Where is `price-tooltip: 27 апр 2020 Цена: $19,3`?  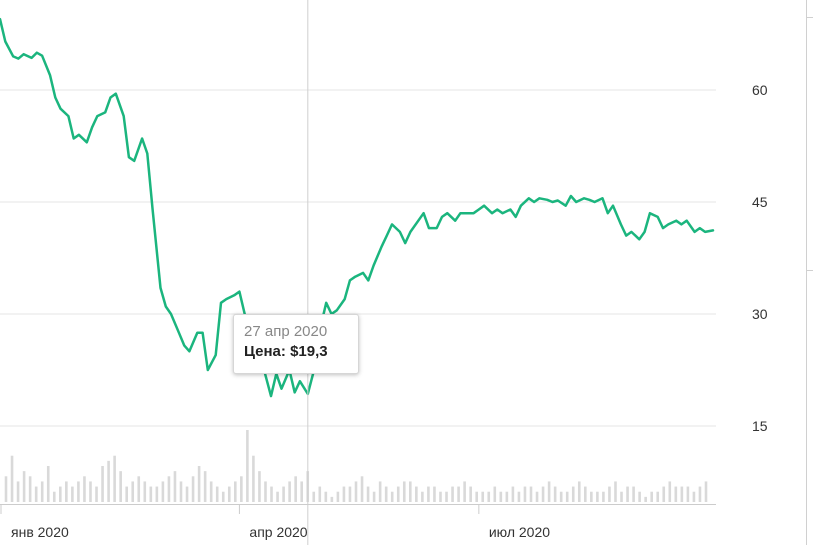 price-tooltip: 27 апр 2020 Цена: $19,3 is located at coordinates (296, 344).